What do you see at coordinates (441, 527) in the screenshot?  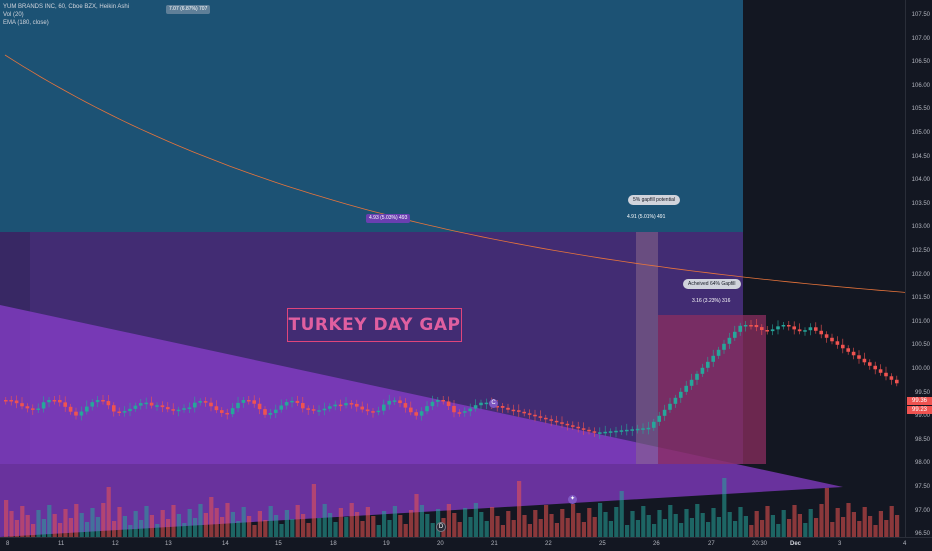 I see `marker-d-icon: D` at bounding box center [441, 527].